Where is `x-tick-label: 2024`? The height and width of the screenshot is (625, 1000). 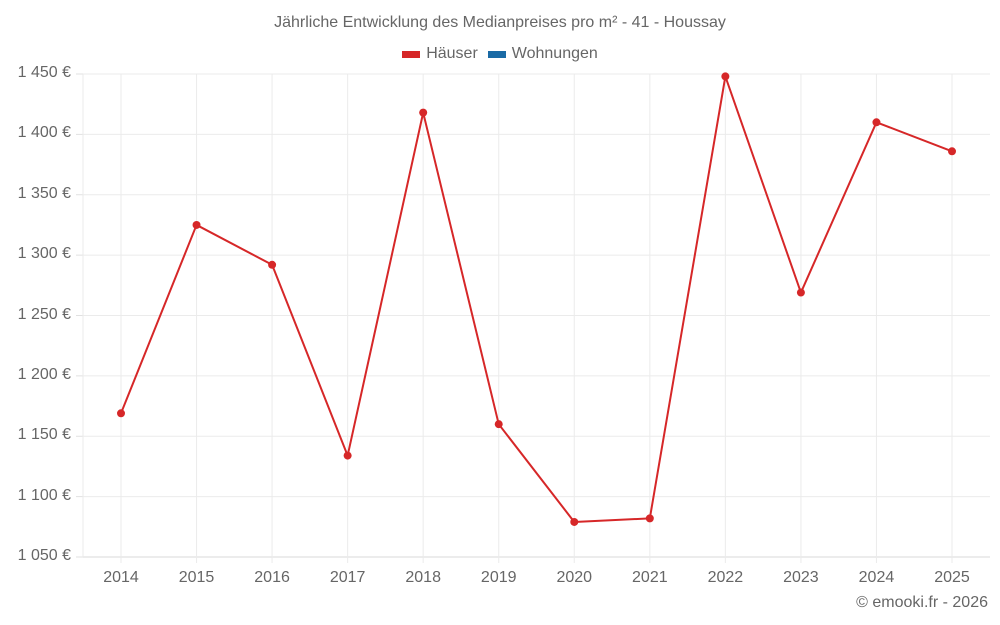 x-tick-label: 2024 is located at coordinates (876, 577).